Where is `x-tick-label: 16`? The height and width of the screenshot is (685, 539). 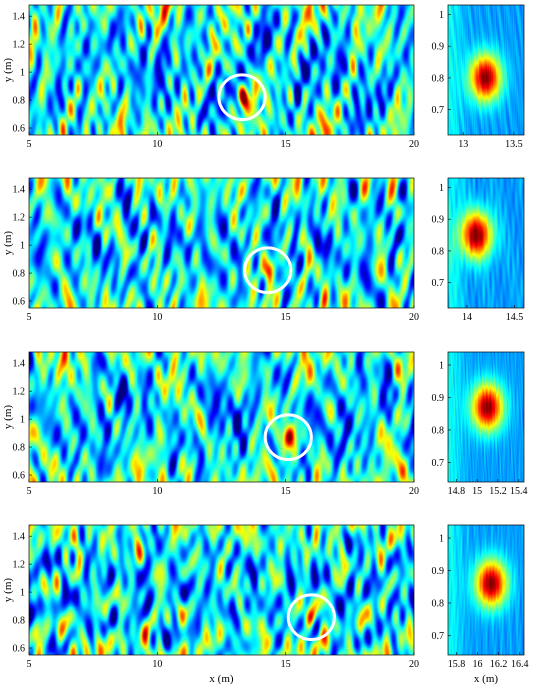 x-tick-label: 16 is located at coordinates (478, 664).